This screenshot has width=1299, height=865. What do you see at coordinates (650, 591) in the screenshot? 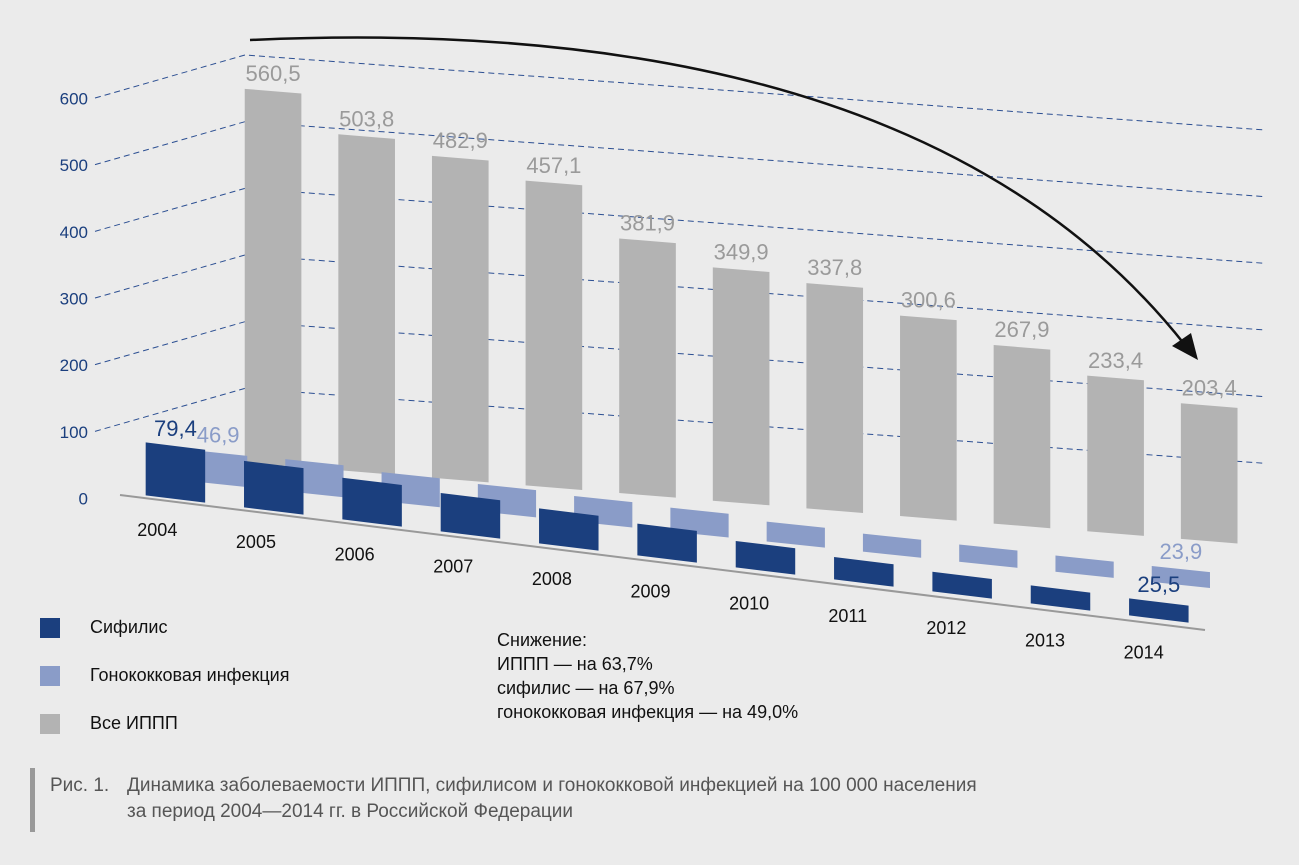
I see `x-tick-label: 2009` at bounding box center [650, 591].